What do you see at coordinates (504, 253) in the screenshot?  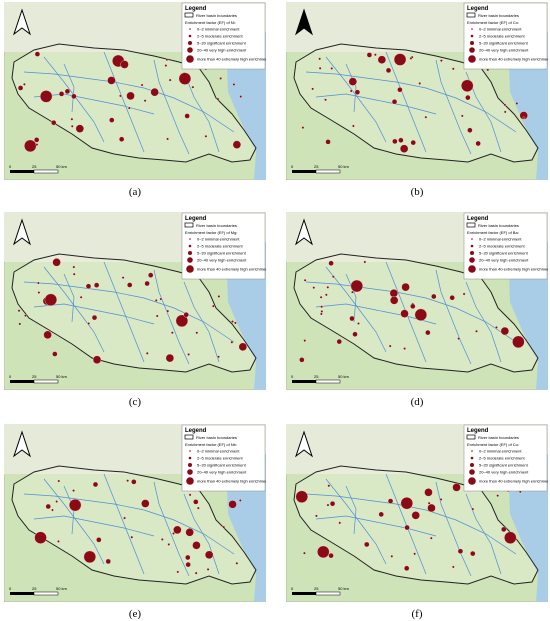 I see `legend-item: 5–20 significant enrichment` at bounding box center [504, 253].